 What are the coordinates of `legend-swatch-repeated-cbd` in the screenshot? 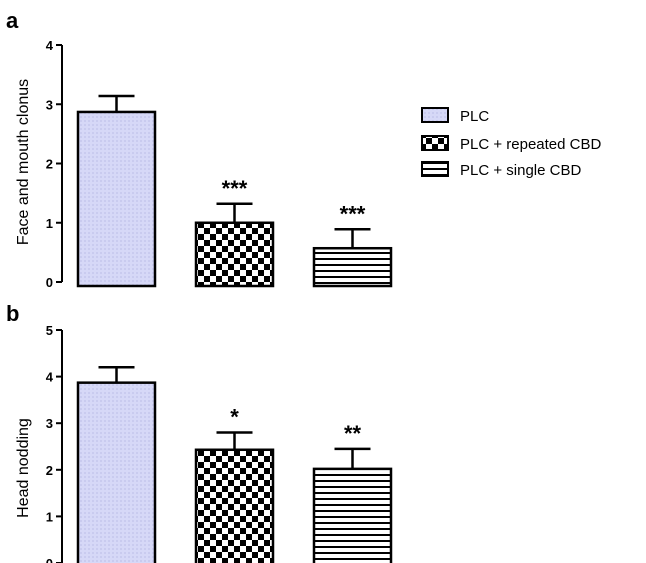 It's located at (435, 143).